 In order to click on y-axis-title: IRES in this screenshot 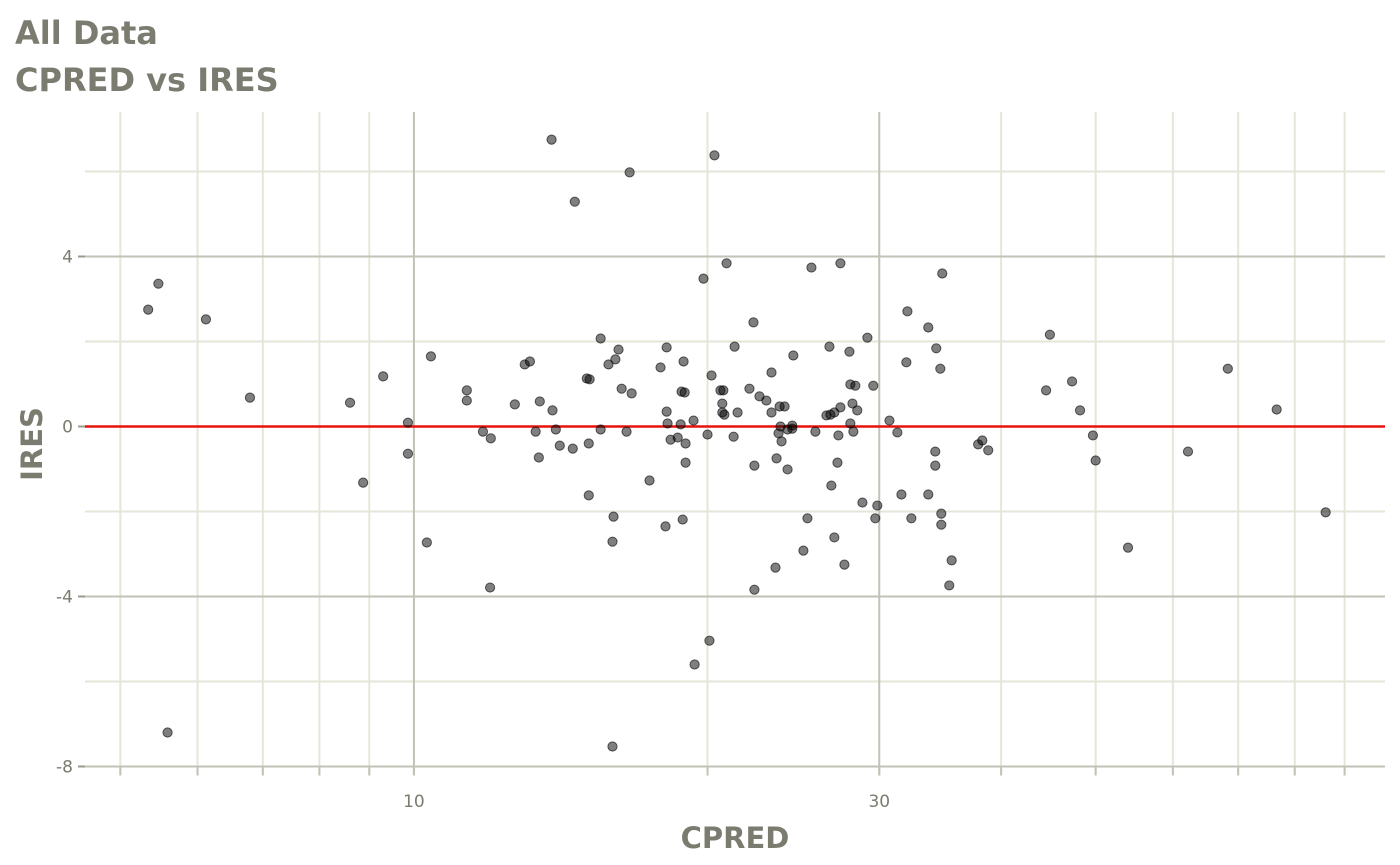, I will do `click(32, 444)`.